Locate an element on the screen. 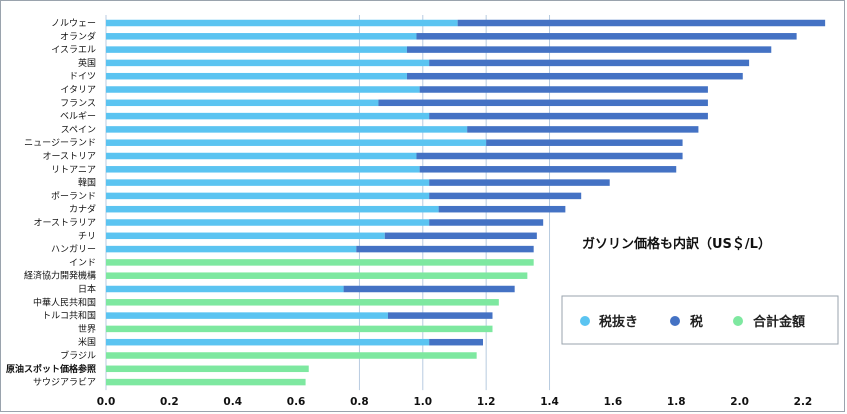 Image resolution: width=847 pixels, height=414 pixels. x-tick-label-8: 1.6 is located at coordinates (613, 402).